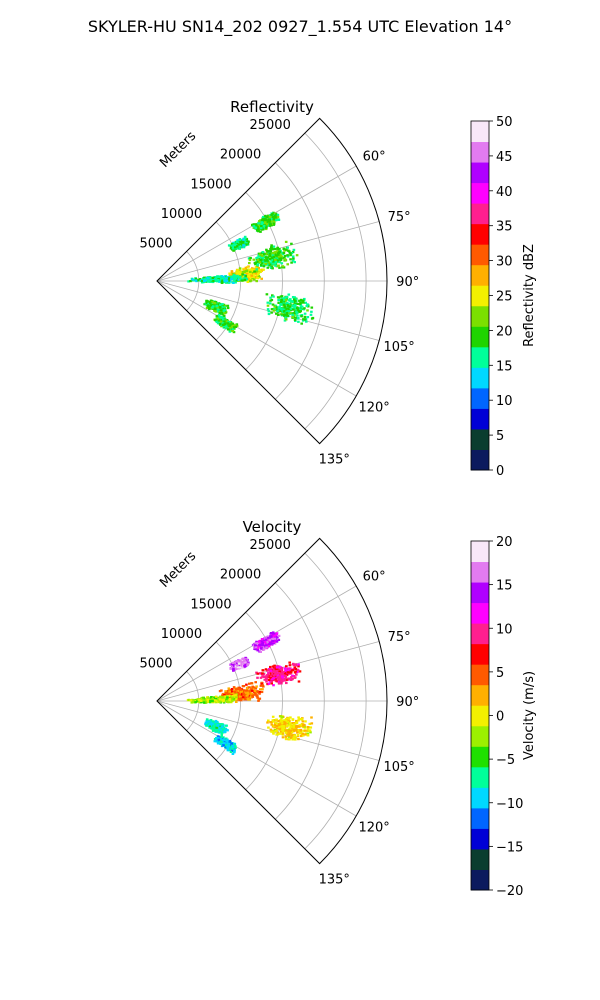  What do you see at coordinates (369, 729) in the screenshot?
I see `azimuth-tick-labels: 60° 75° 90° 105° 120° 135°` at bounding box center [369, 729].